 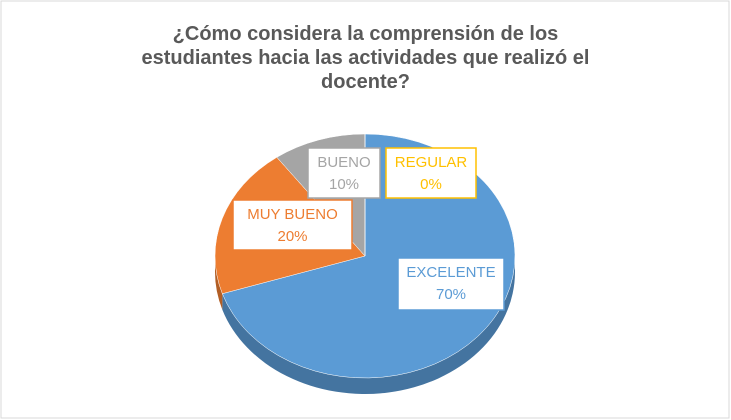 I want to click on data-label-category: REGULAR, so click(x=431, y=162).